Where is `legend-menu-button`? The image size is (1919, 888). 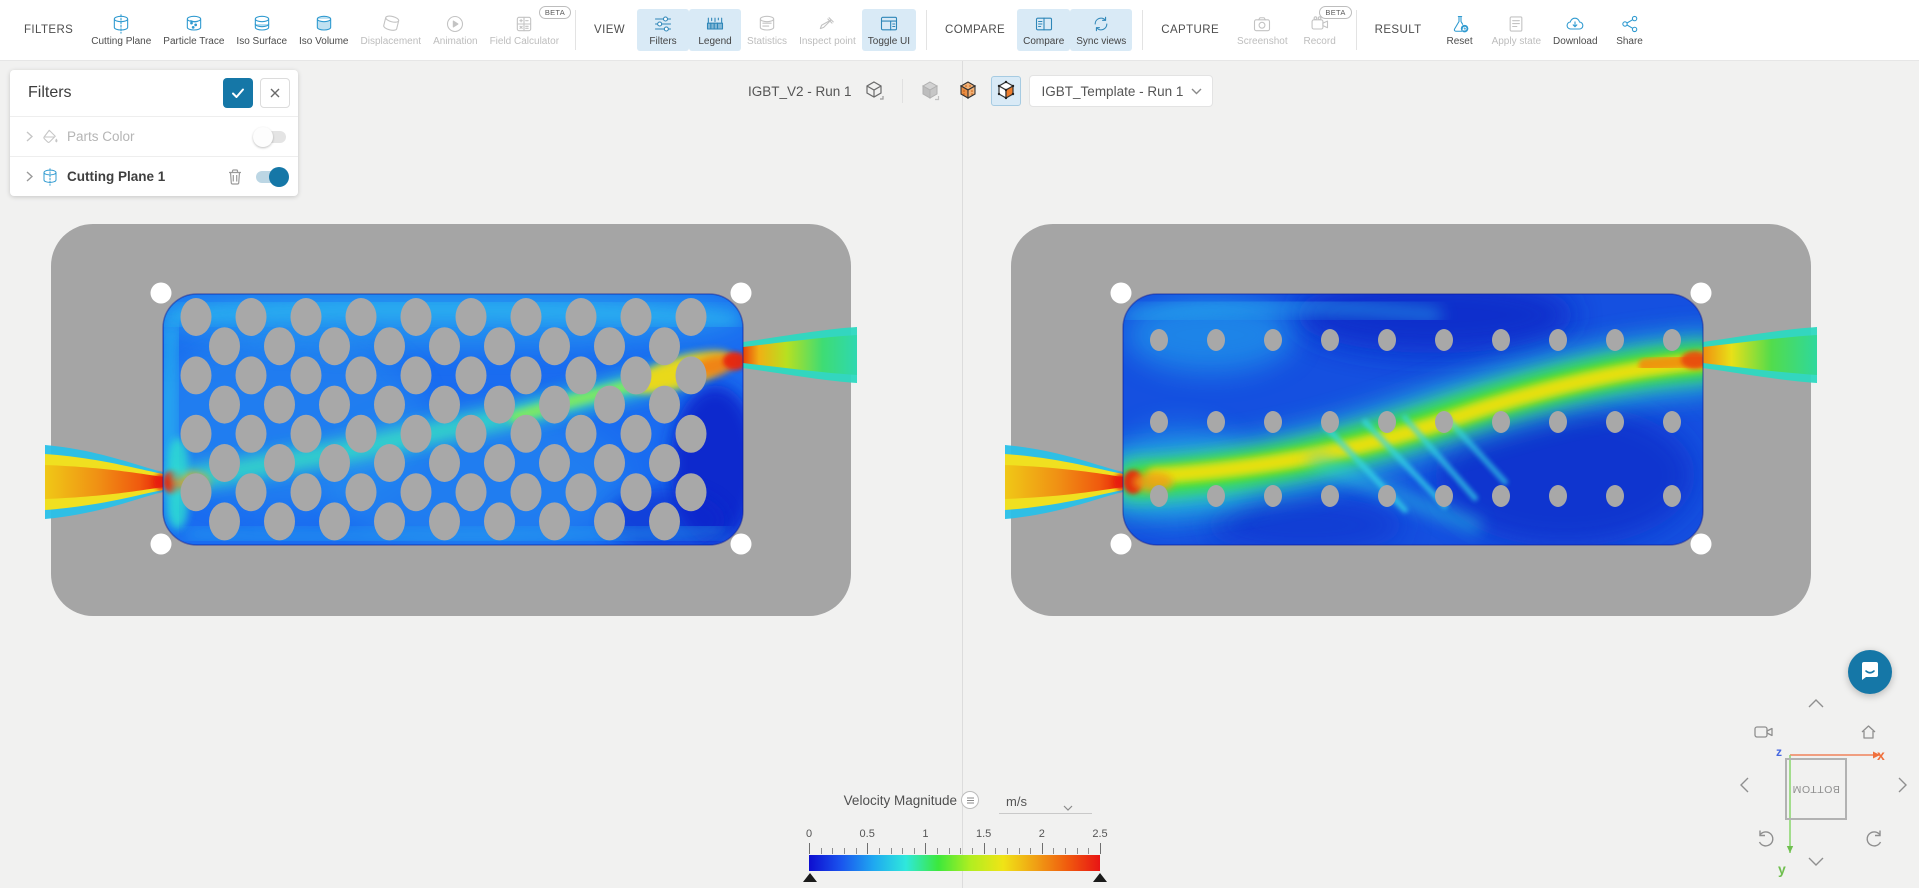
legend-menu-button is located at coordinates (970, 800).